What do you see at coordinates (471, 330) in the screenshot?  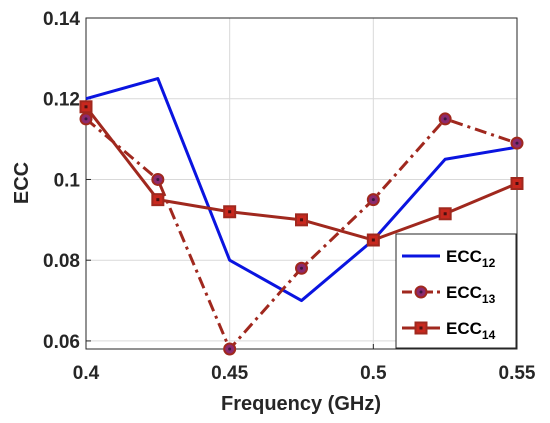 I see `legend-label: ECC14` at bounding box center [471, 330].